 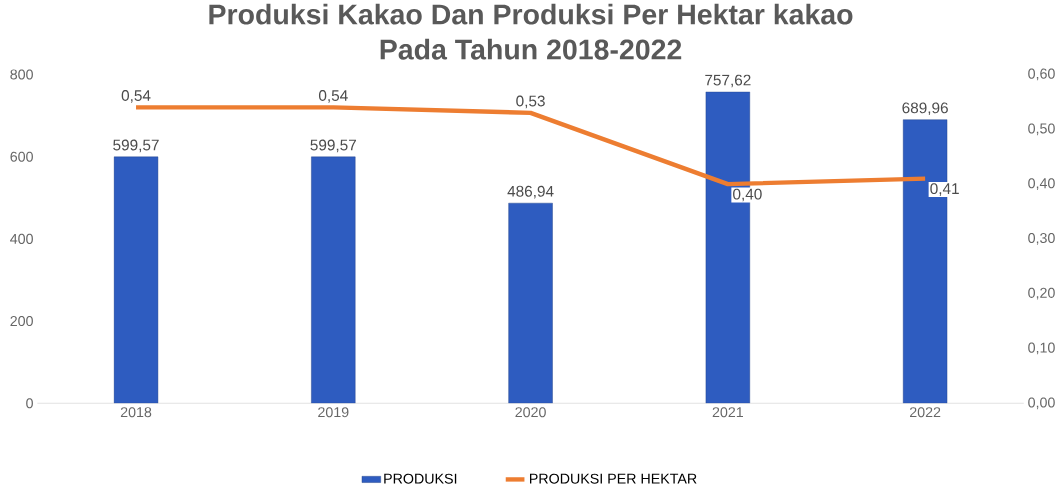 I want to click on legend-label: PRODUKSI, so click(x=420, y=478).